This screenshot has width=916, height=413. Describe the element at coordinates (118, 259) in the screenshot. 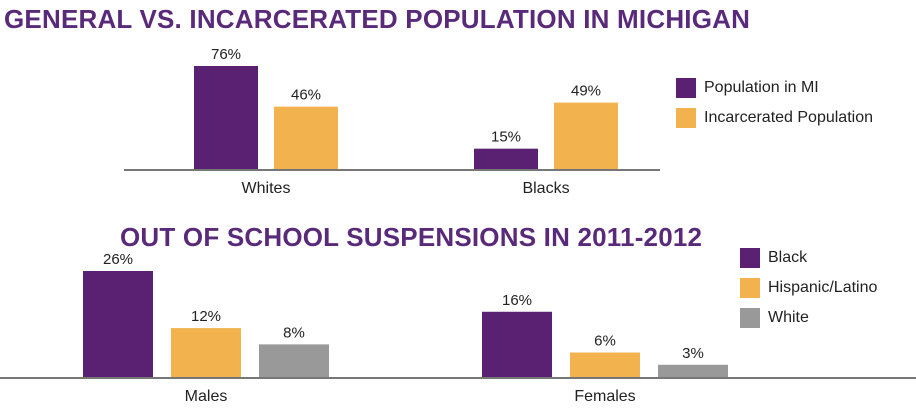

I see `data-label: 26%` at that location.